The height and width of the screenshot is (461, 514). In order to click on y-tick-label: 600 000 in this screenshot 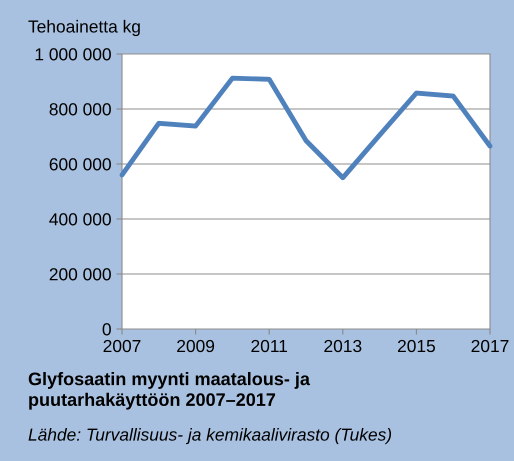, I will do `click(80, 164)`.